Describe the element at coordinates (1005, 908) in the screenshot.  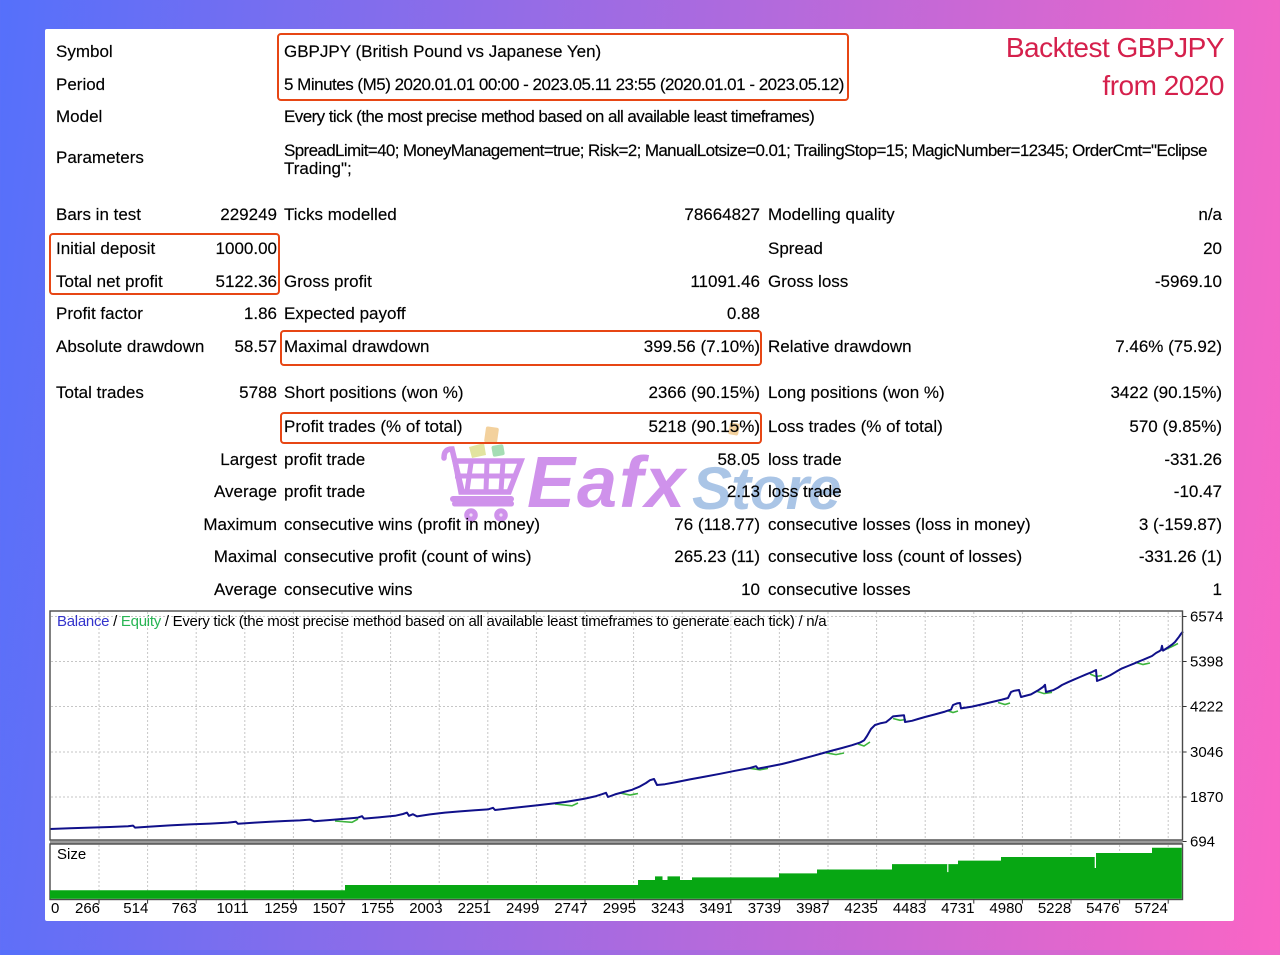
I see `svg-text: 4980` at that location.